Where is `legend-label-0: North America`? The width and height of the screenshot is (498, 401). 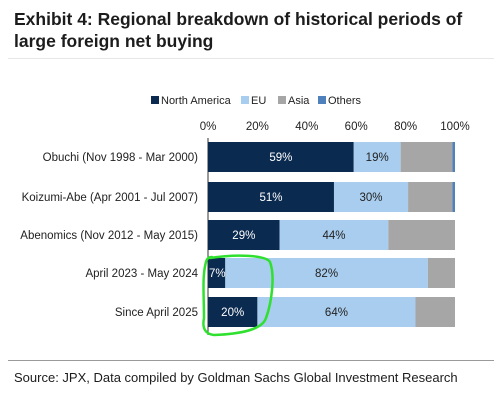 legend-label-0: North America is located at coordinates (196, 101).